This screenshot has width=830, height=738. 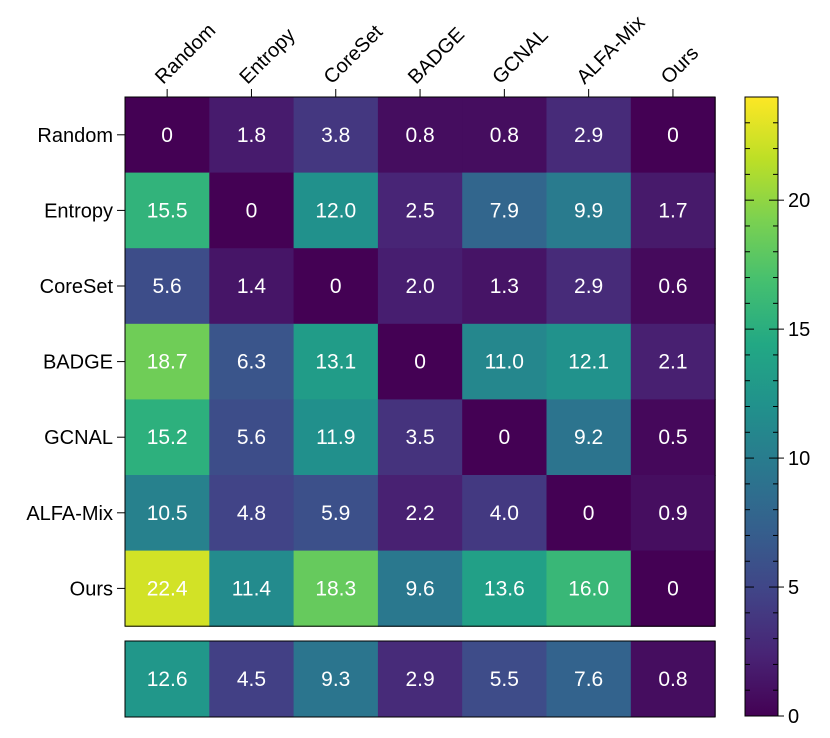 What do you see at coordinates (251, 362) in the screenshot?
I see `cell-value-label: 6.3` at bounding box center [251, 362].